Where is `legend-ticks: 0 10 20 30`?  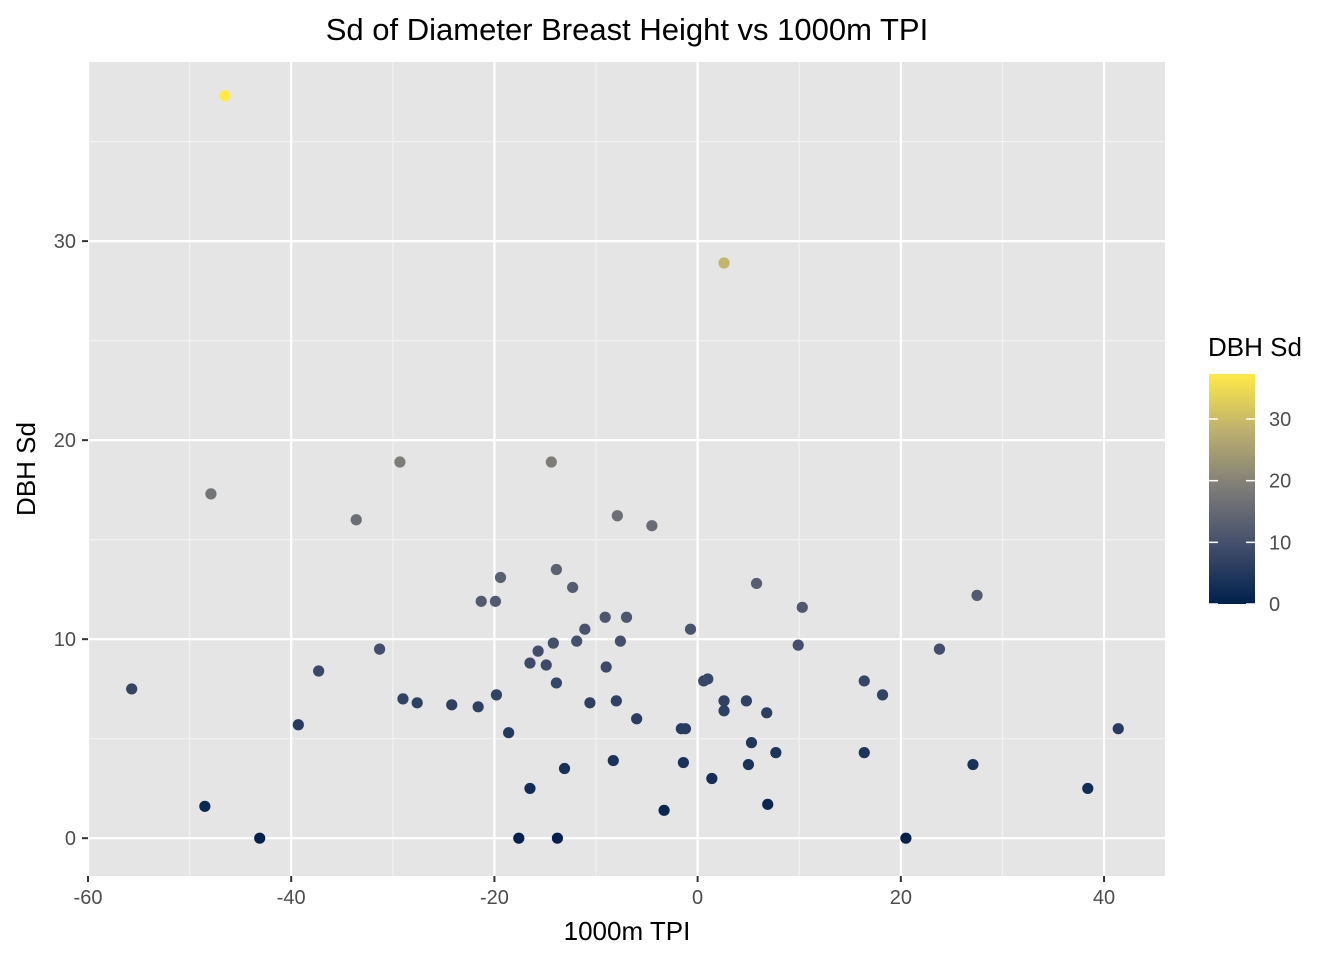 legend-ticks: 0 10 20 30 is located at coordinates (1250, 512).